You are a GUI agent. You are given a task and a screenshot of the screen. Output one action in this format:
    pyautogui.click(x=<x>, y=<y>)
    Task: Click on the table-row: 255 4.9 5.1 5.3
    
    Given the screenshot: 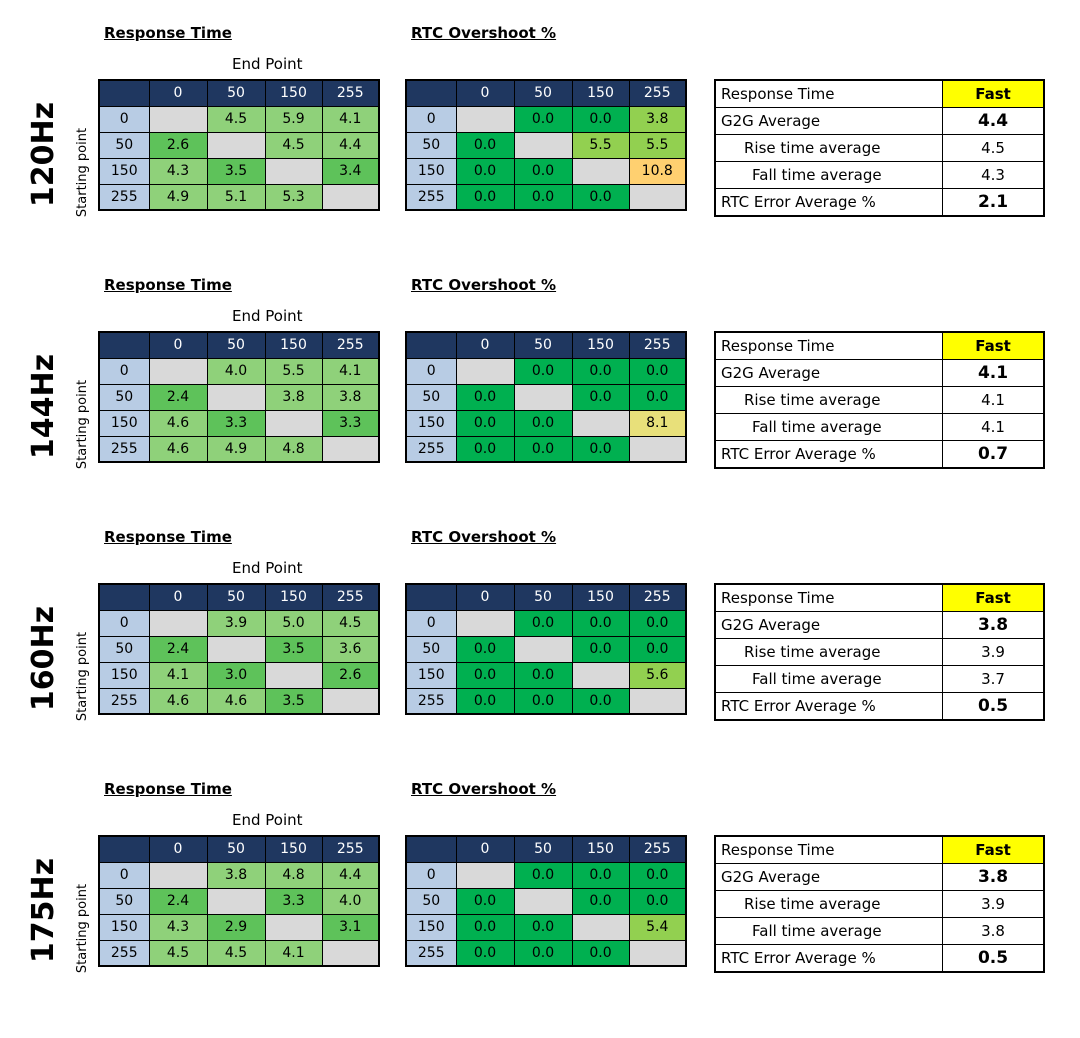 What is the action you would take?
    pyautogui.click(x=239, y=197)
    